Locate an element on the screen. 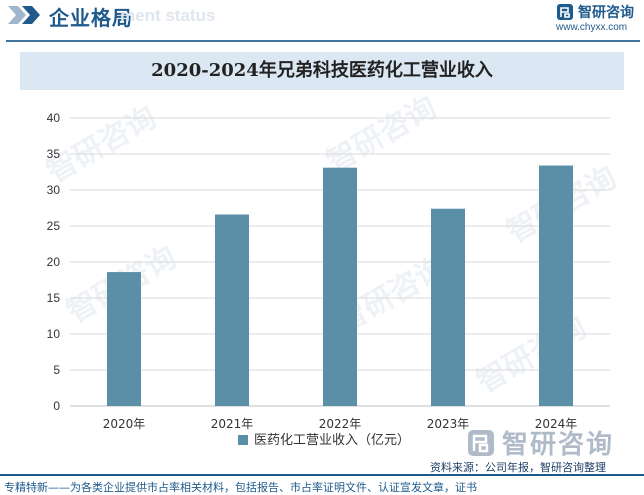  brand-logo-icon is located at coordinates (565, 12).